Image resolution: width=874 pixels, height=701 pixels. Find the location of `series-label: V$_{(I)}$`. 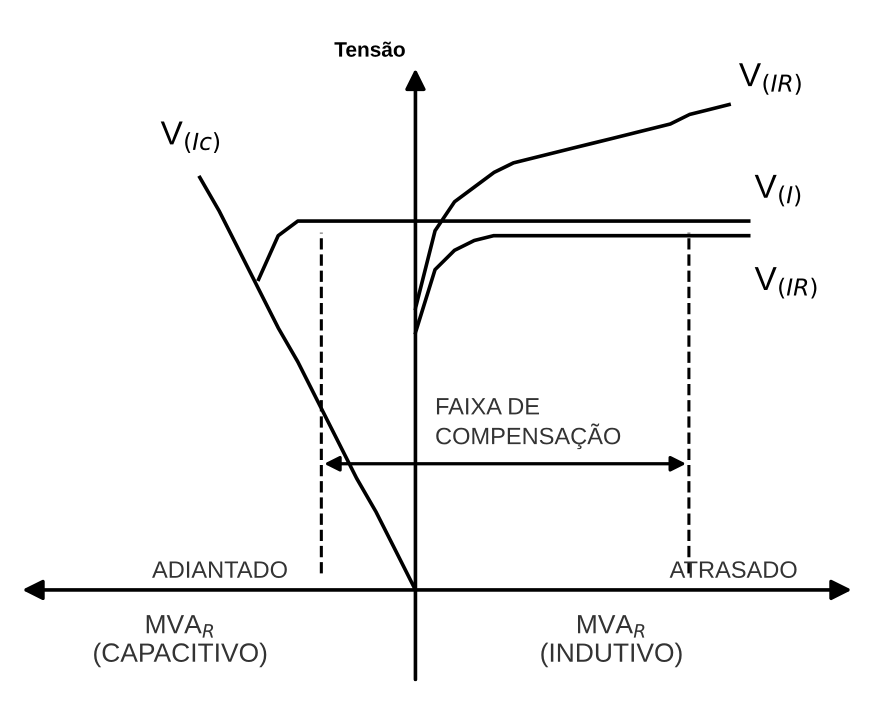

series-label: V$_{(I)}$ is located at coordinates (777, 190).